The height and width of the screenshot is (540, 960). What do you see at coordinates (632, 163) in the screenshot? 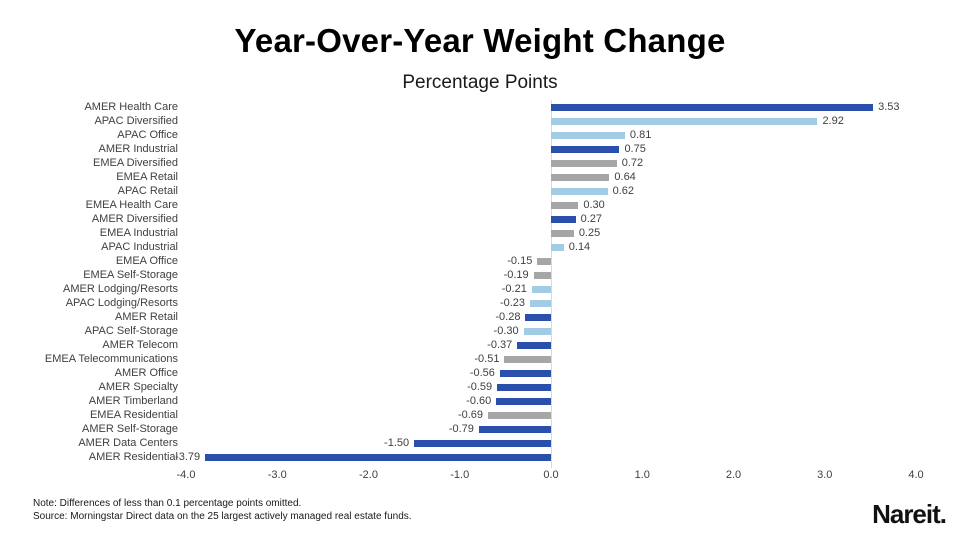
I see `bar-value-label: 0.72` at bounding box center [632, 163].